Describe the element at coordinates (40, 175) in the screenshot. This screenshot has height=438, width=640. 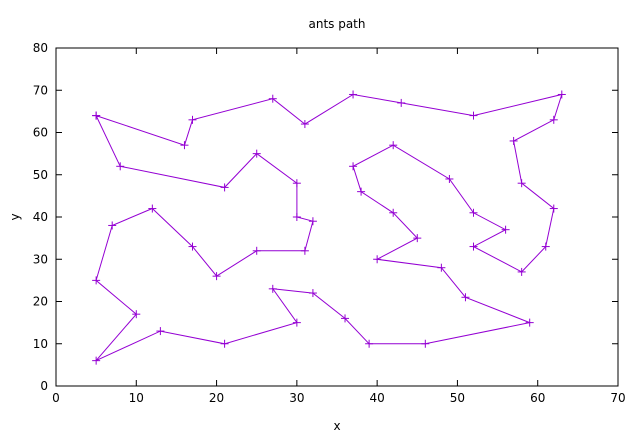
I see `y-tick-label: 50` at that location.